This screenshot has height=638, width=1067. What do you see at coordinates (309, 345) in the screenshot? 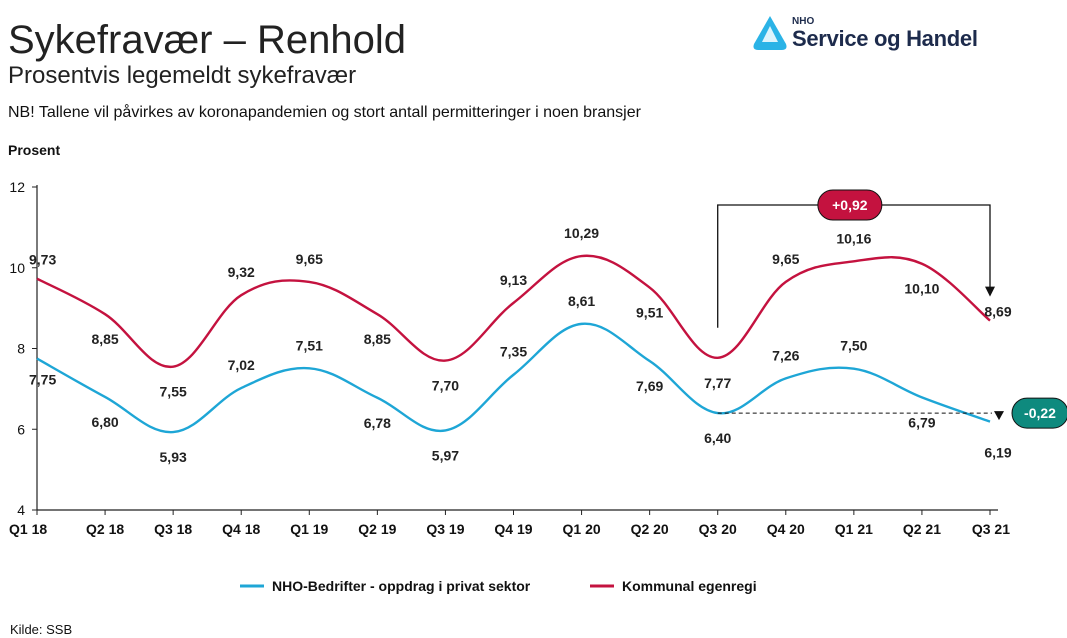
I see `data-label: 7,51` at bounding box center [309, 345].